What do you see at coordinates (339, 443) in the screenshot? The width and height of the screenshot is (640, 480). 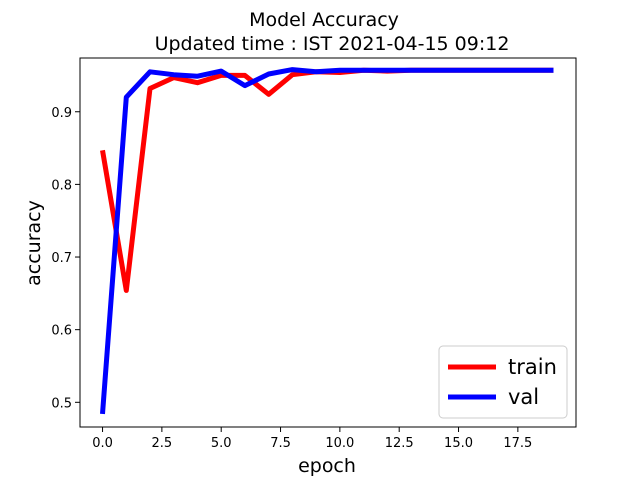 I see `x-tick-label: 10.0` at bounding box center [339, 443].